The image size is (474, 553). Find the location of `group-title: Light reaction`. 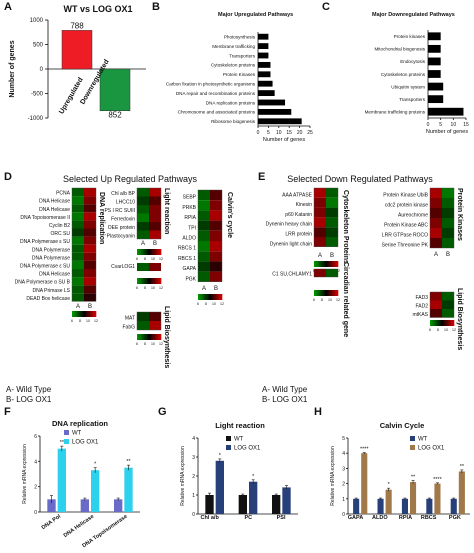

group-title: Light reaction is located at coordinates (166, 211).